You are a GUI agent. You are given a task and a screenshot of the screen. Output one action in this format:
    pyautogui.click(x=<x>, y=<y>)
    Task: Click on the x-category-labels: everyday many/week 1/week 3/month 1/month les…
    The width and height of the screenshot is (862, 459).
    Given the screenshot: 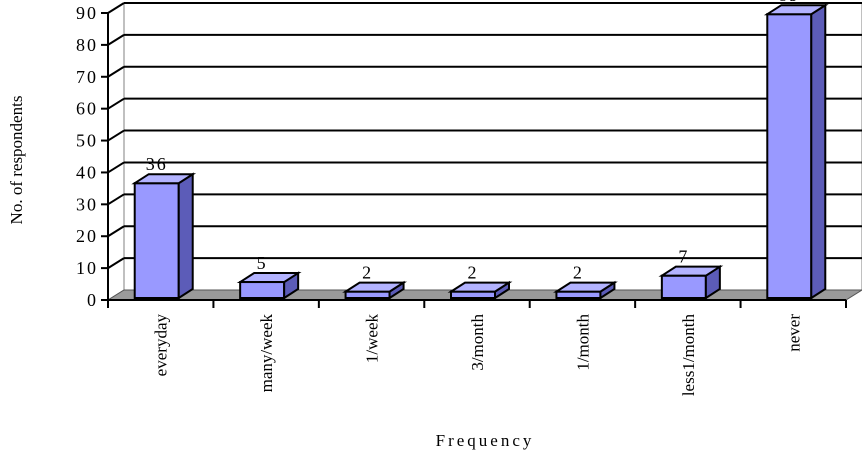 What is the action you would take?
    pyautogui.click(x=478, y=355)
    